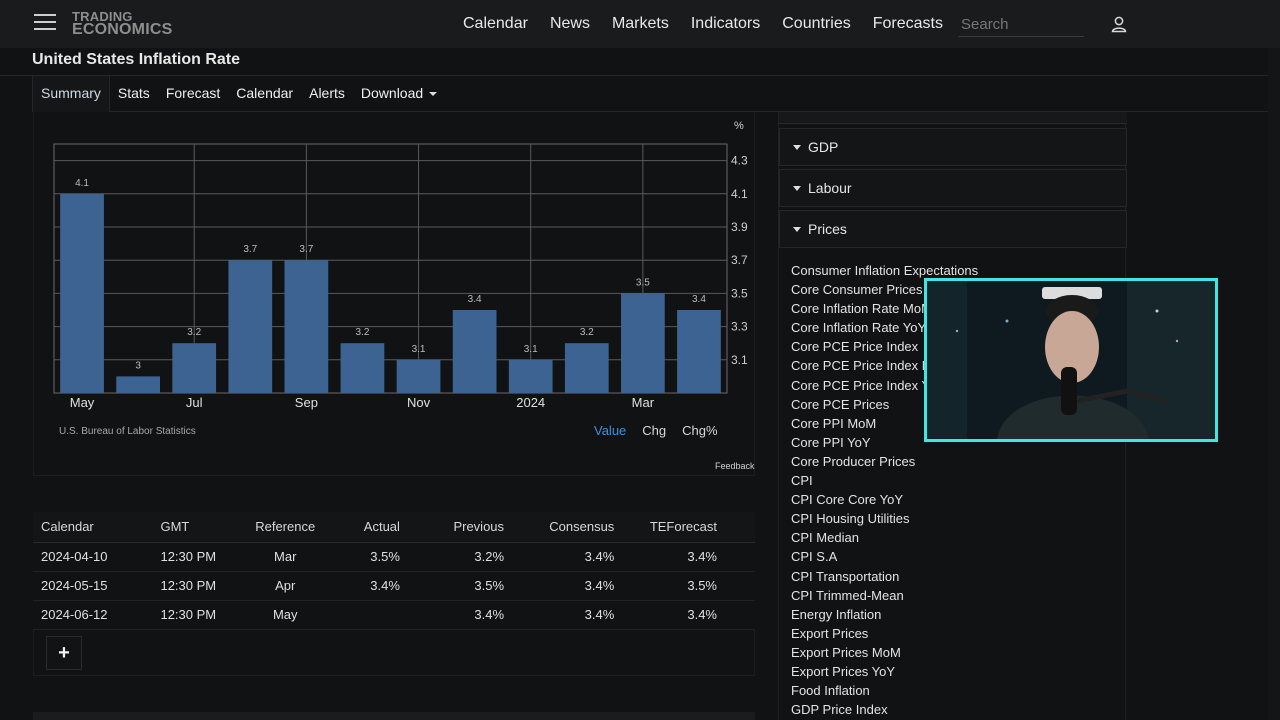  I want to click on list-item: Core Producer Prices, so click(853, 461).